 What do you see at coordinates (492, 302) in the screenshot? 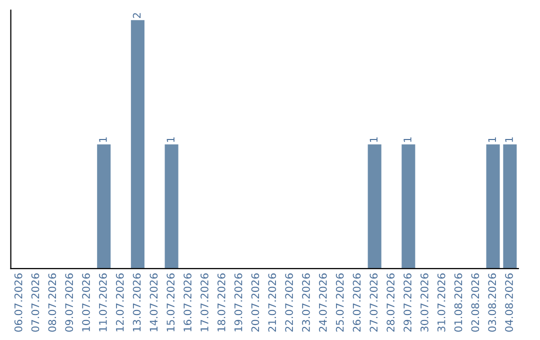
I see `x-tick-label: 03.08.2026` at bounding box center [492, 302].